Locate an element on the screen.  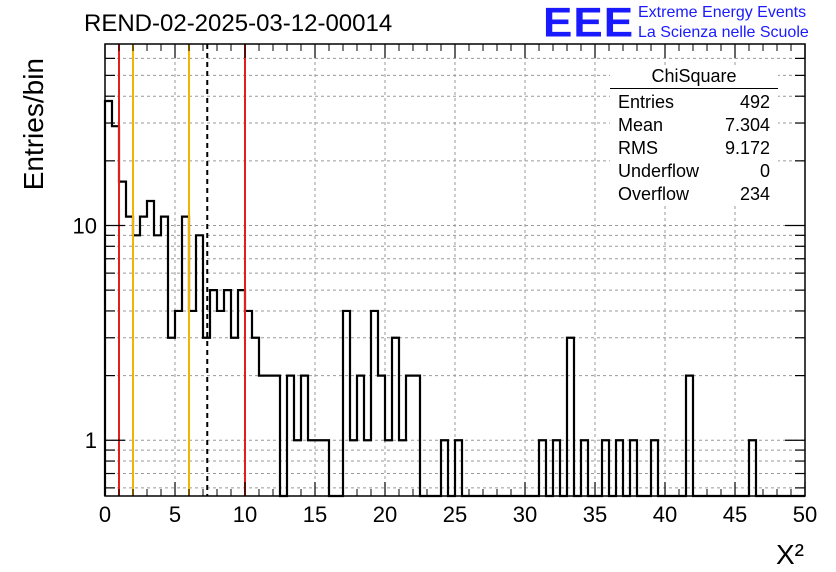
x-axis-label: X² is located at coordinates (790, 554).